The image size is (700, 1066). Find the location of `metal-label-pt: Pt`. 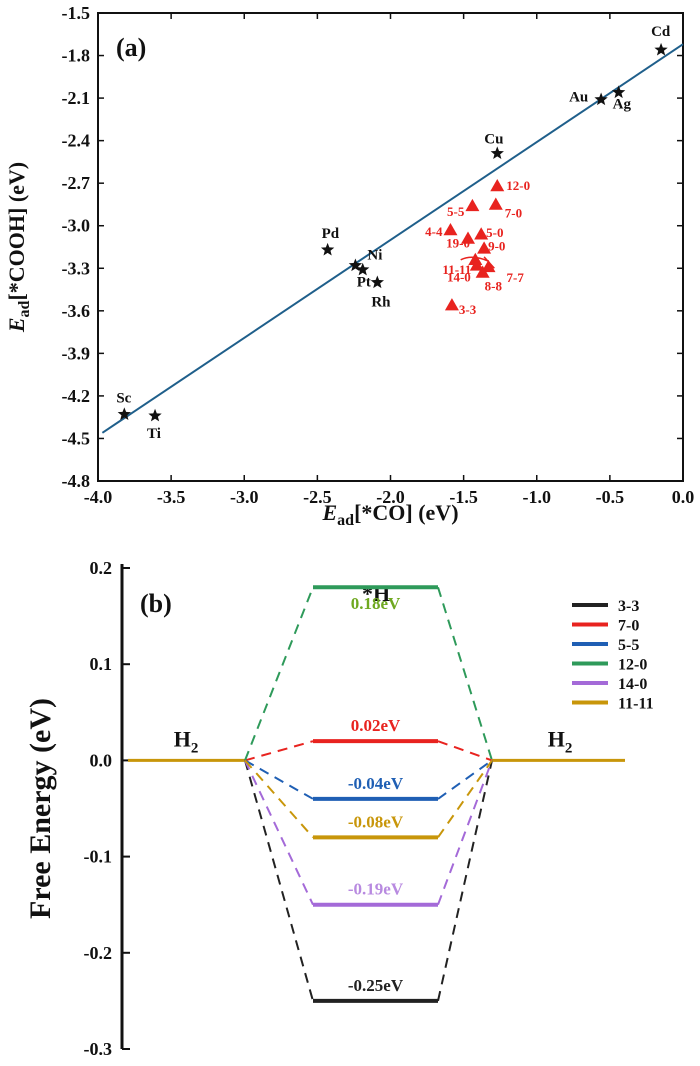

metal-label-pt: Pt is located at coordinates (364, 283).